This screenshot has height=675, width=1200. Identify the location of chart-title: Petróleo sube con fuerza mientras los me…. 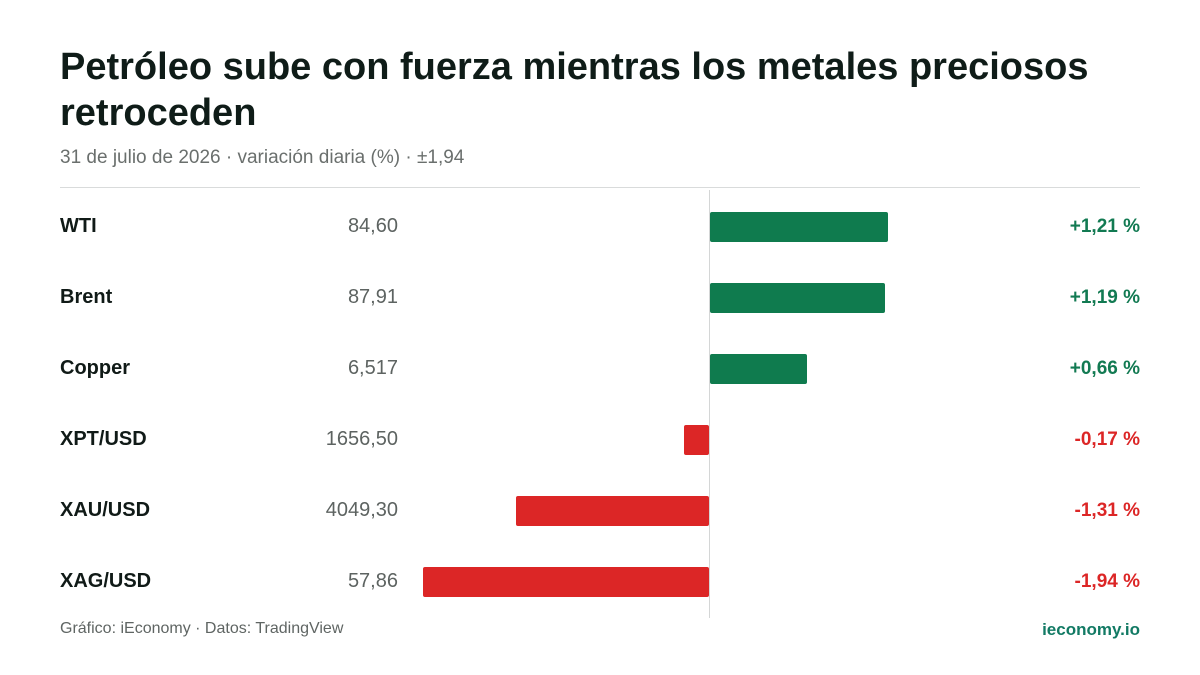
(574, 90).